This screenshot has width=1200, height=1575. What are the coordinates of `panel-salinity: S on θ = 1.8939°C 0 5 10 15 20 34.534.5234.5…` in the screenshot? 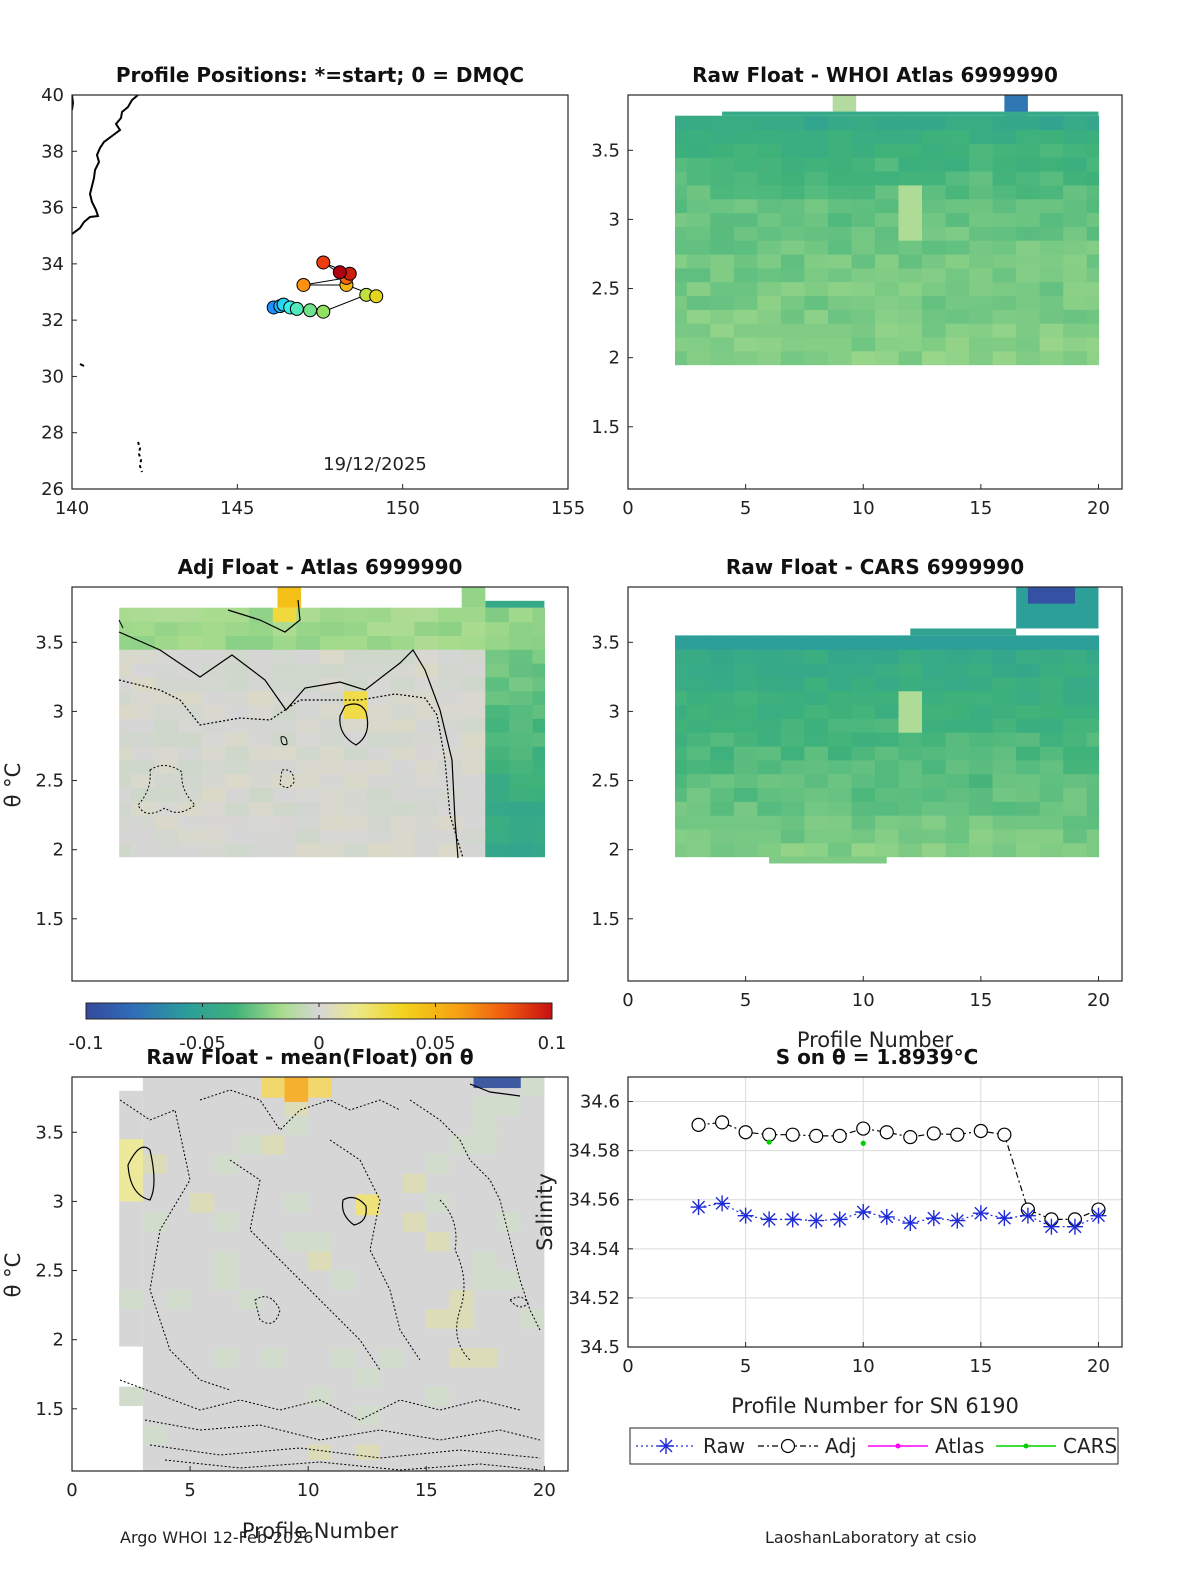 It's located at (828, 1255).